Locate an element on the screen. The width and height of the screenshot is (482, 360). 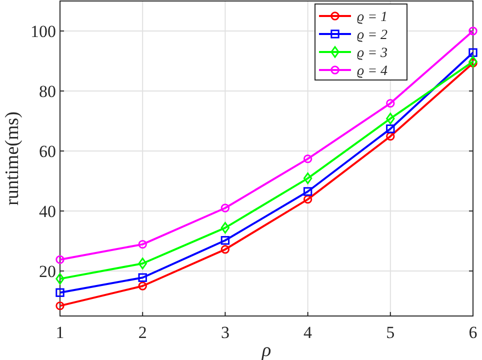
x-tick-label: 5 is located at coordinates (390, 332).